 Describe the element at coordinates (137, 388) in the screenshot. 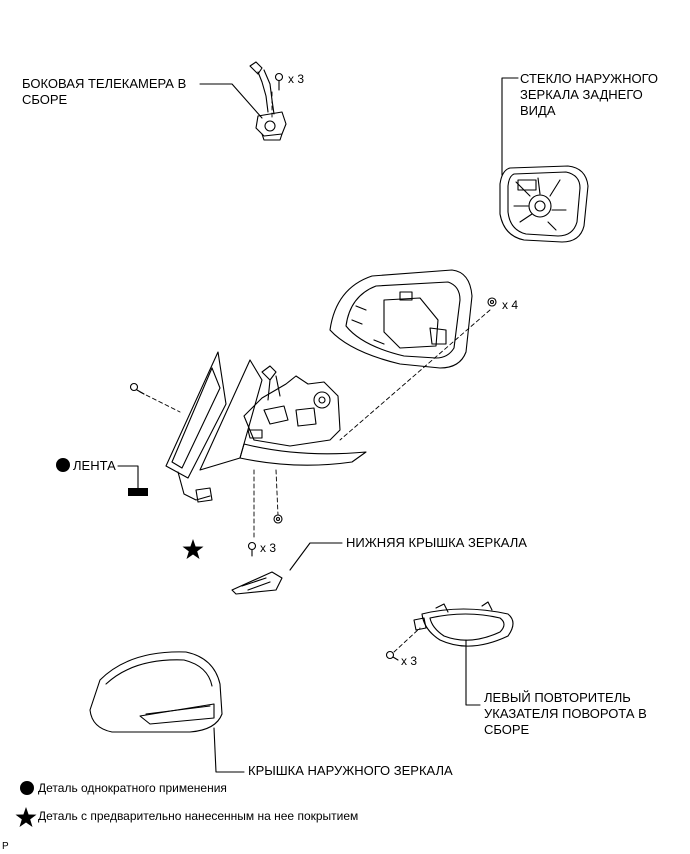

I see `side-screw-icon` at that location.